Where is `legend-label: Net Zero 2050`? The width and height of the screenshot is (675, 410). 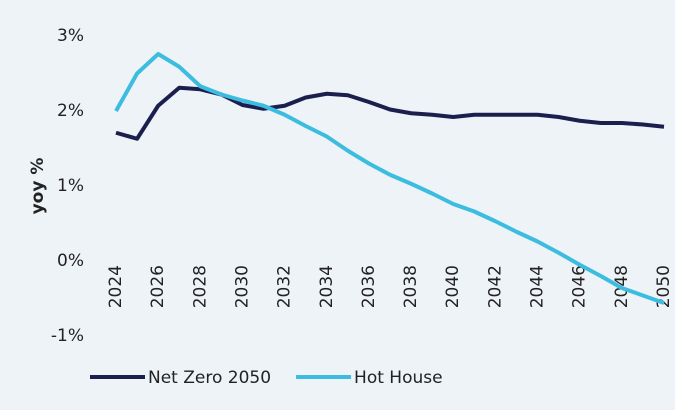
legend-label: Net Zero 2050 is located at coordinates (209, 378).